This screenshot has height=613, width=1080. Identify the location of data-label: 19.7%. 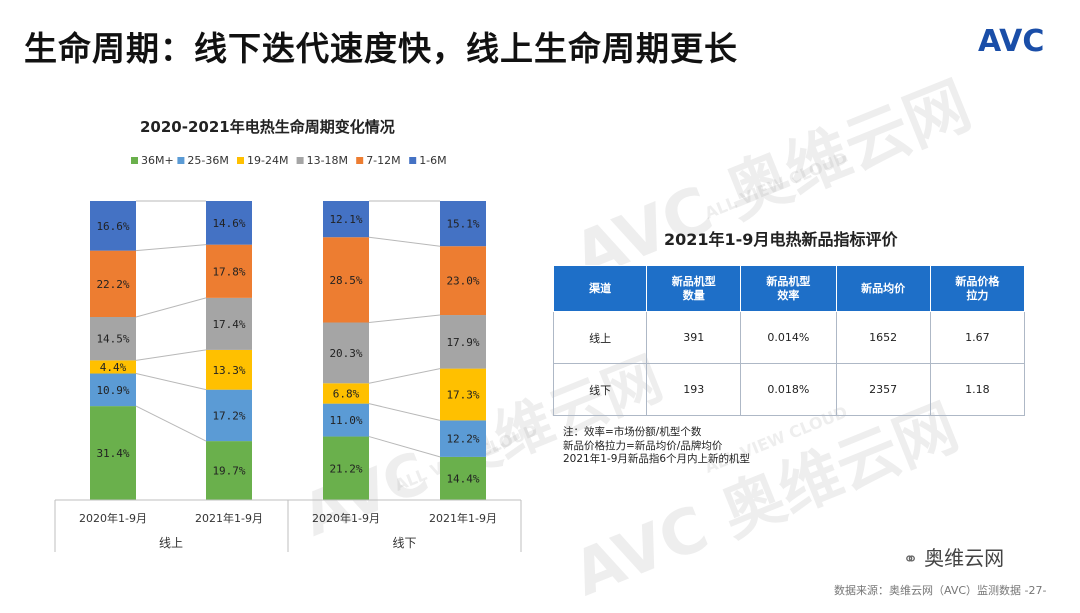
(228, 471).